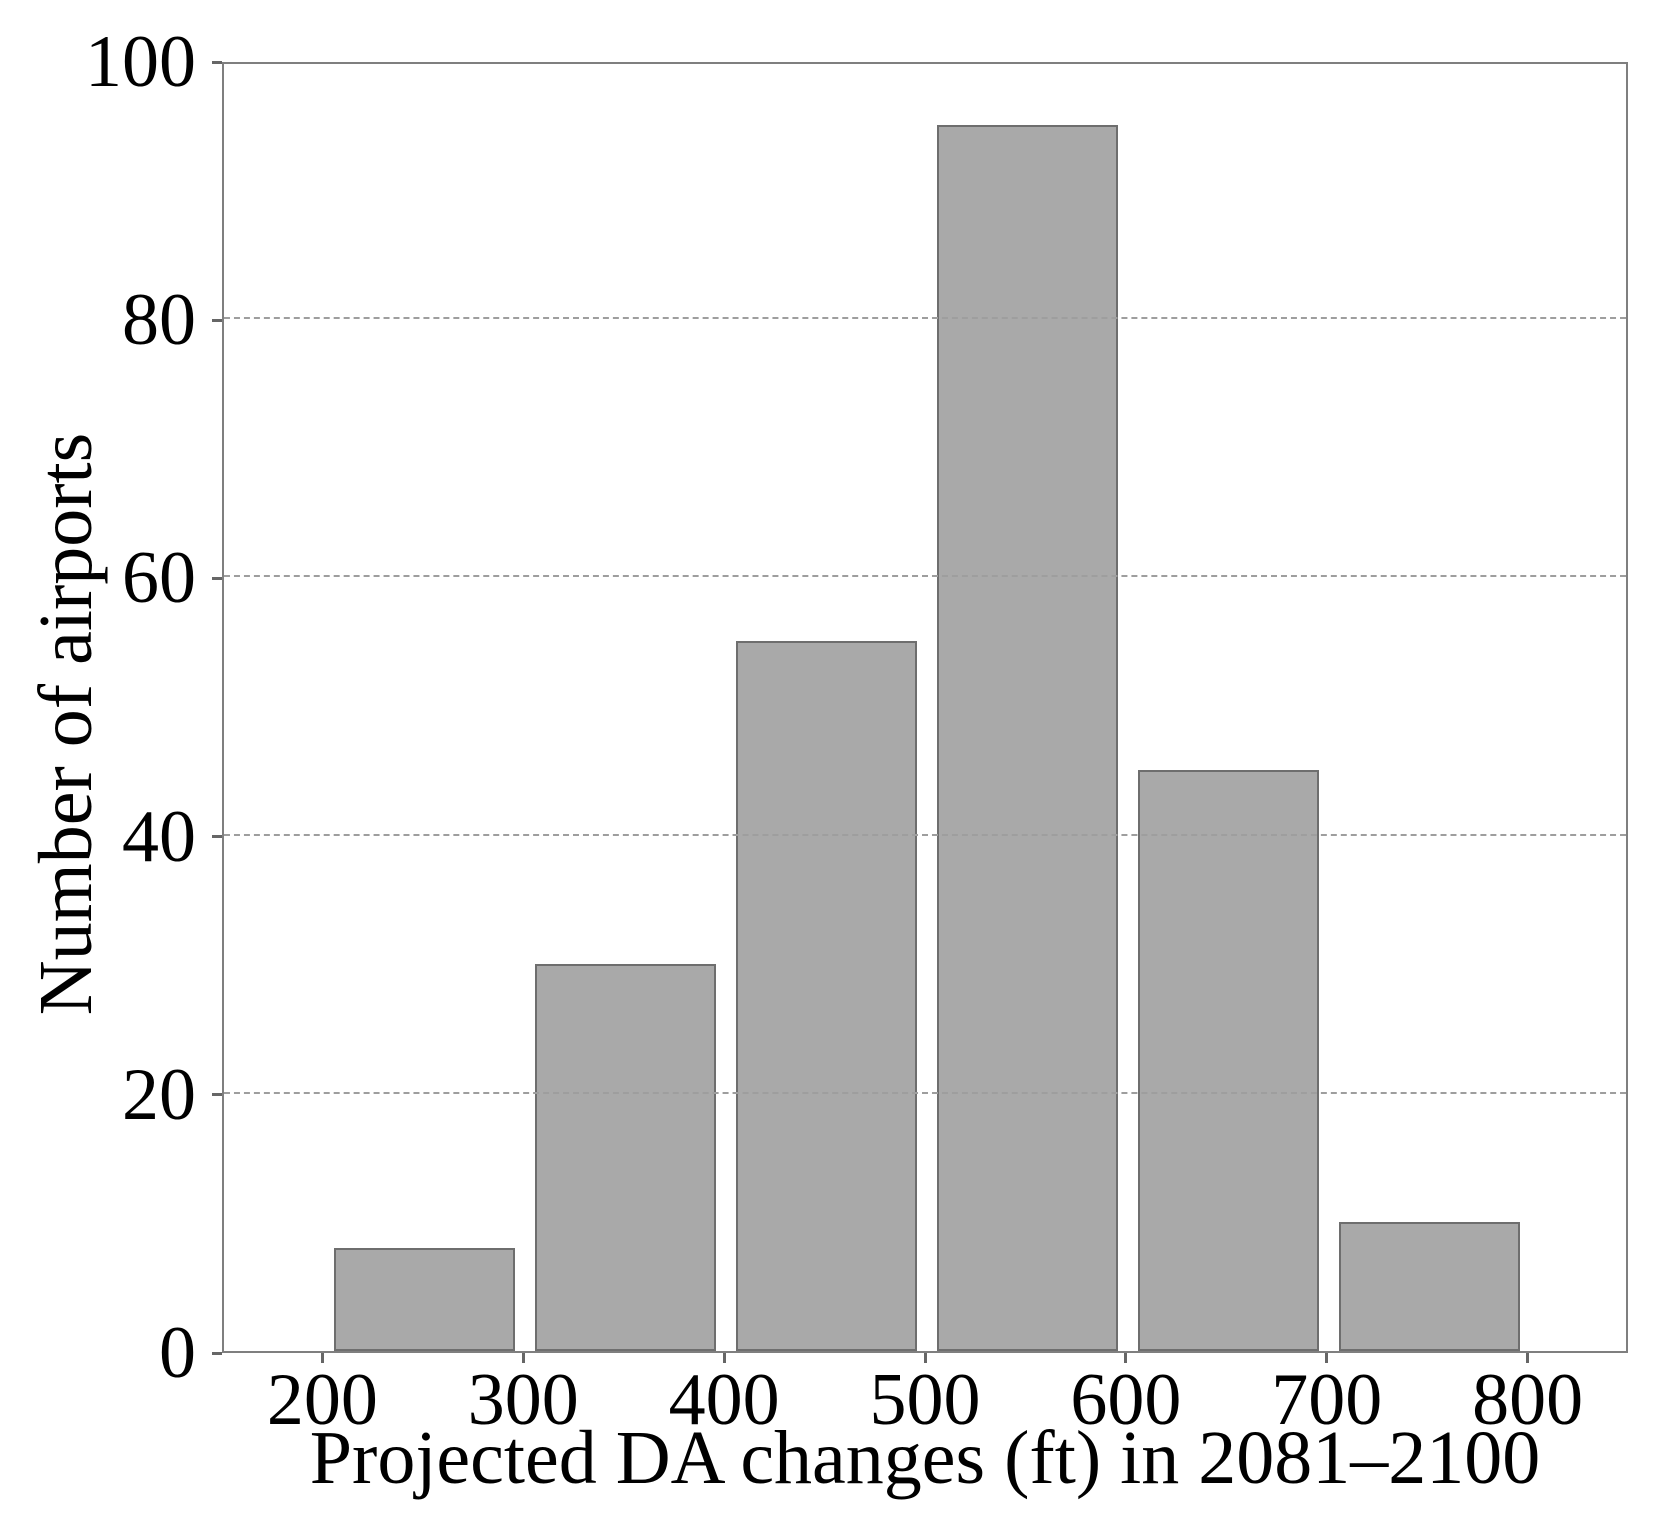  Describe the element at coordinates (159, 836) in the screenshot. I see `y-tick-label: 40` at that location.